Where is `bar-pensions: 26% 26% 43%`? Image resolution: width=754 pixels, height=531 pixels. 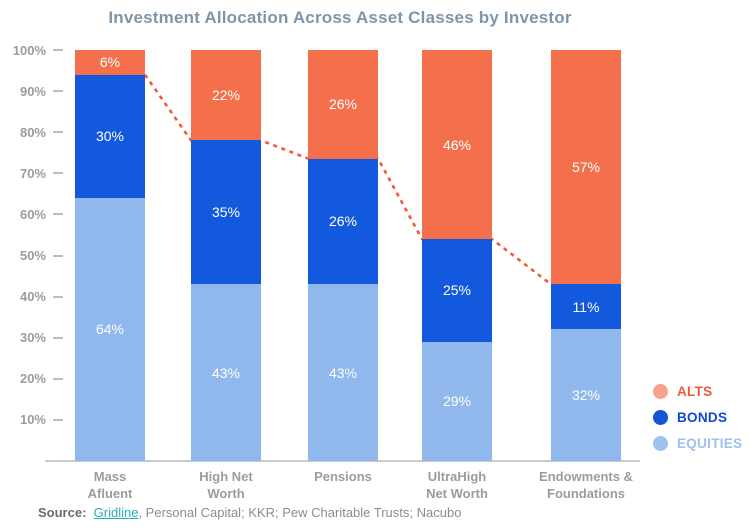
bar-pensions: 26% 26% 43% is located at coordinates (343, 255).